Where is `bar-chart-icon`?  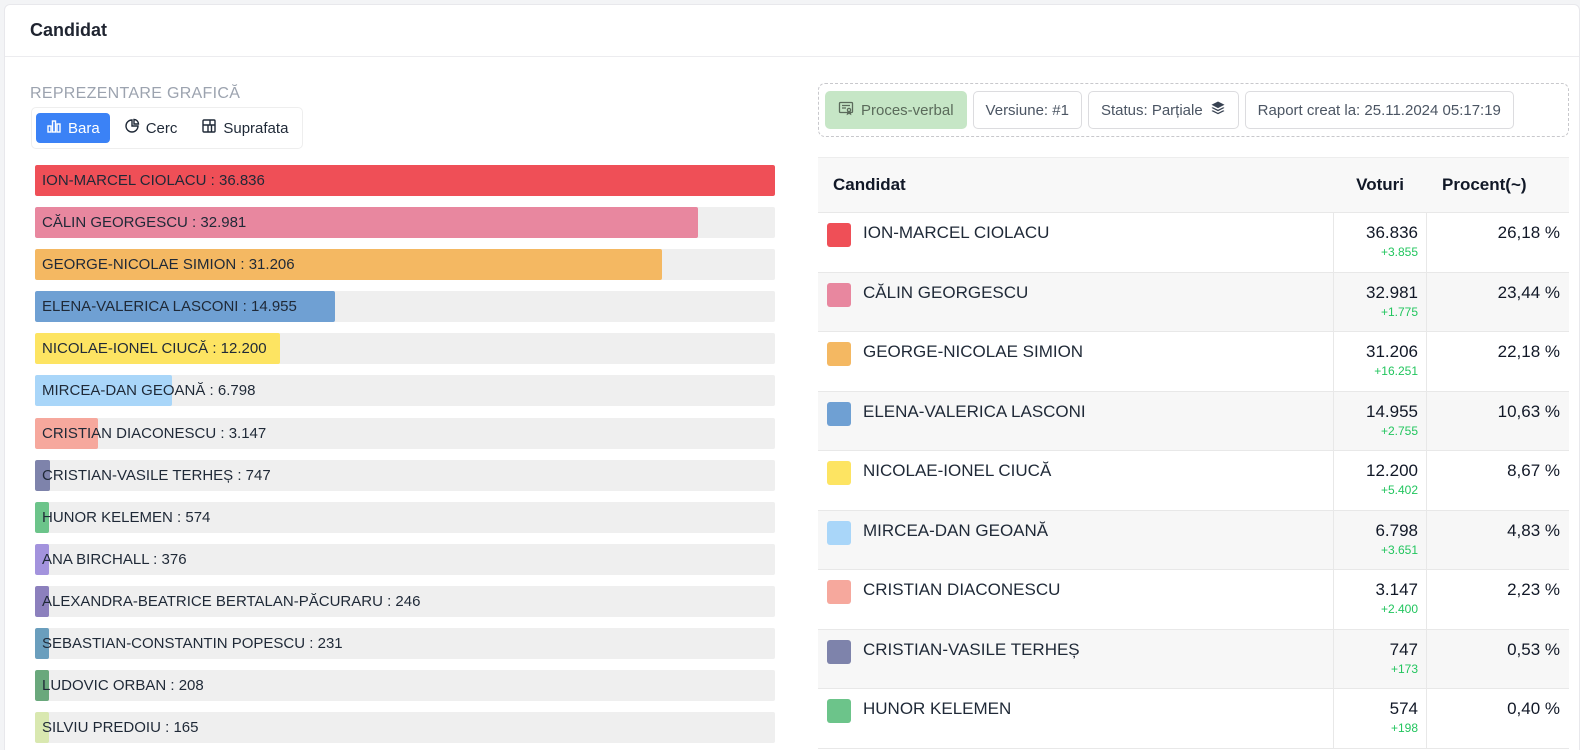 bar-chart-icon is located at coordinates (54, 128).